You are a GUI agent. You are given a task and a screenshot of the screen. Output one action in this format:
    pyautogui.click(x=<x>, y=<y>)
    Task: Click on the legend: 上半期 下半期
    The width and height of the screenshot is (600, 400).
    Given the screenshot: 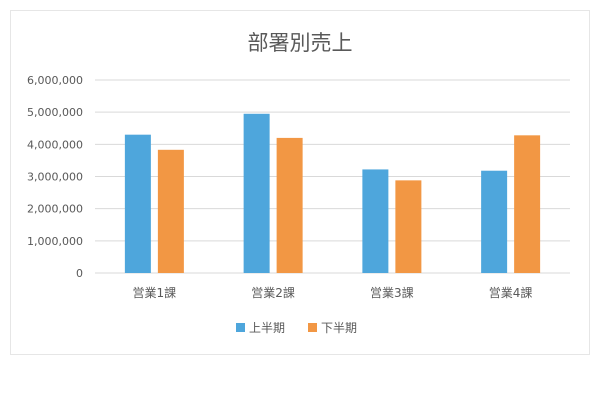 What is the action you would take?
    pyautogui.click(x=296, y=328)
    